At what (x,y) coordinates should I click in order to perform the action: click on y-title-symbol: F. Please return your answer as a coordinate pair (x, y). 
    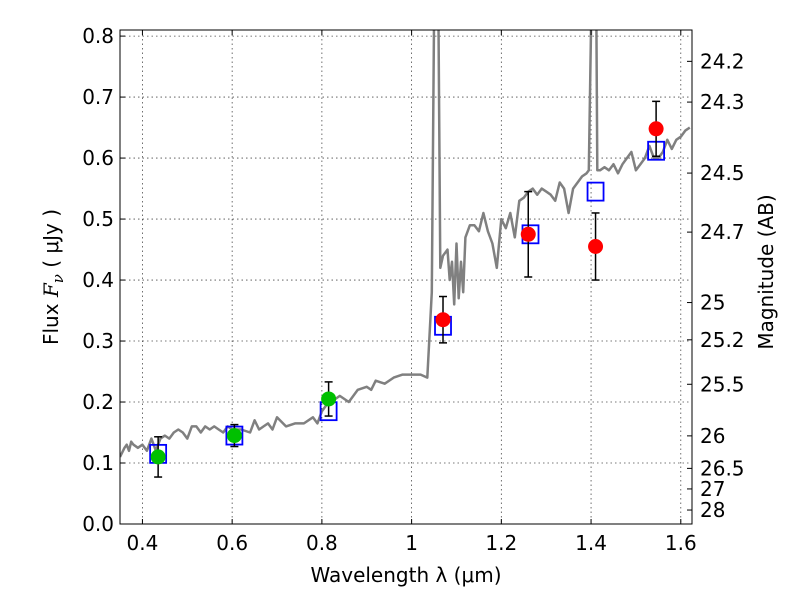
    Looking at the image, I should click on (51, 290).